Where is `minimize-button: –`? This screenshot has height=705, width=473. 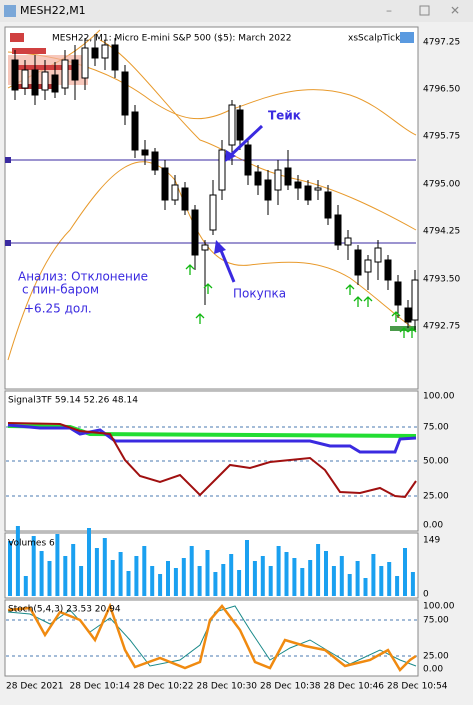
minimize-button: – is located at coordinates (389, 11).